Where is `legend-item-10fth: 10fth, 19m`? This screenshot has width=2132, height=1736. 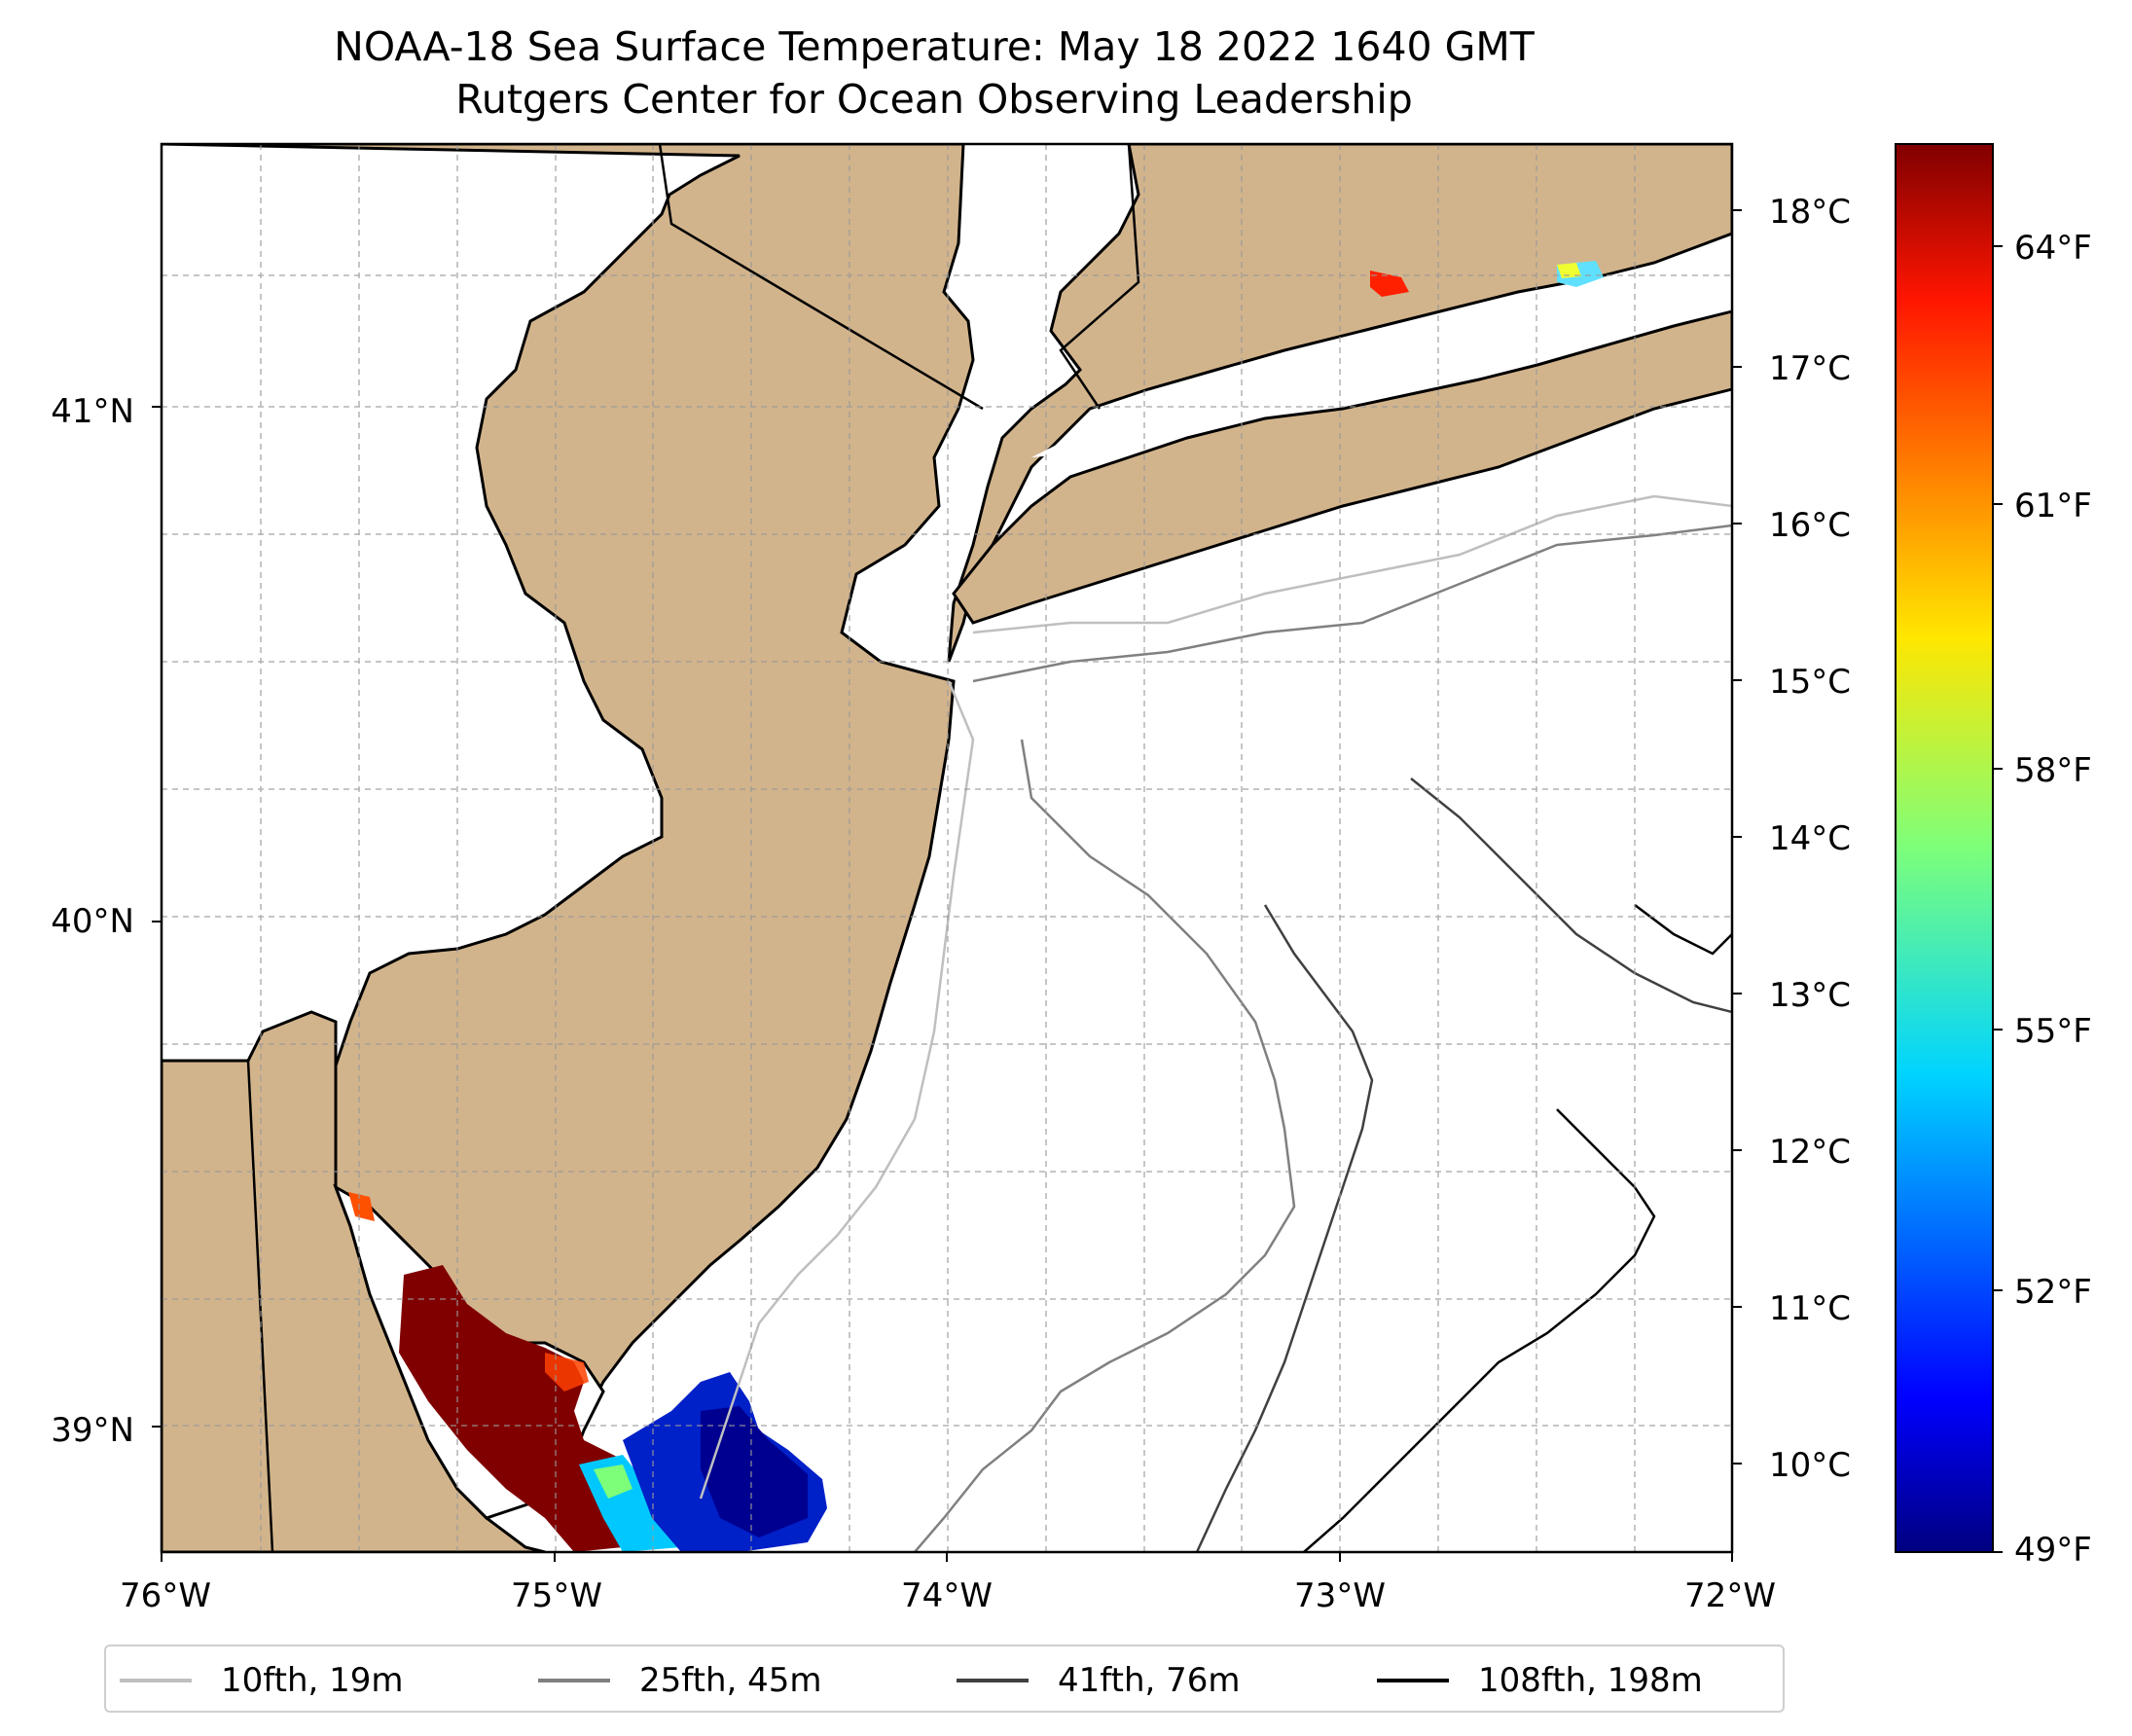
legend-item-10fth: 10fth, 19m is located at coordinates (262, 1681).